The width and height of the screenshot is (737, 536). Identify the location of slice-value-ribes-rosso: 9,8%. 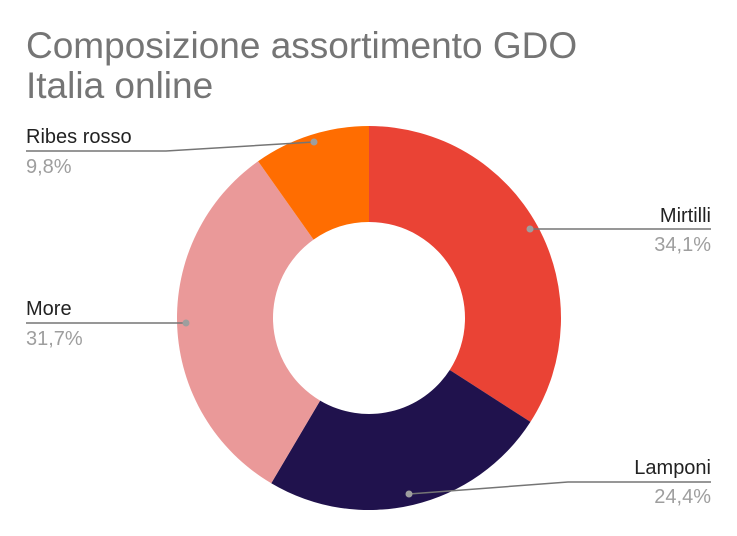
(49, 167).